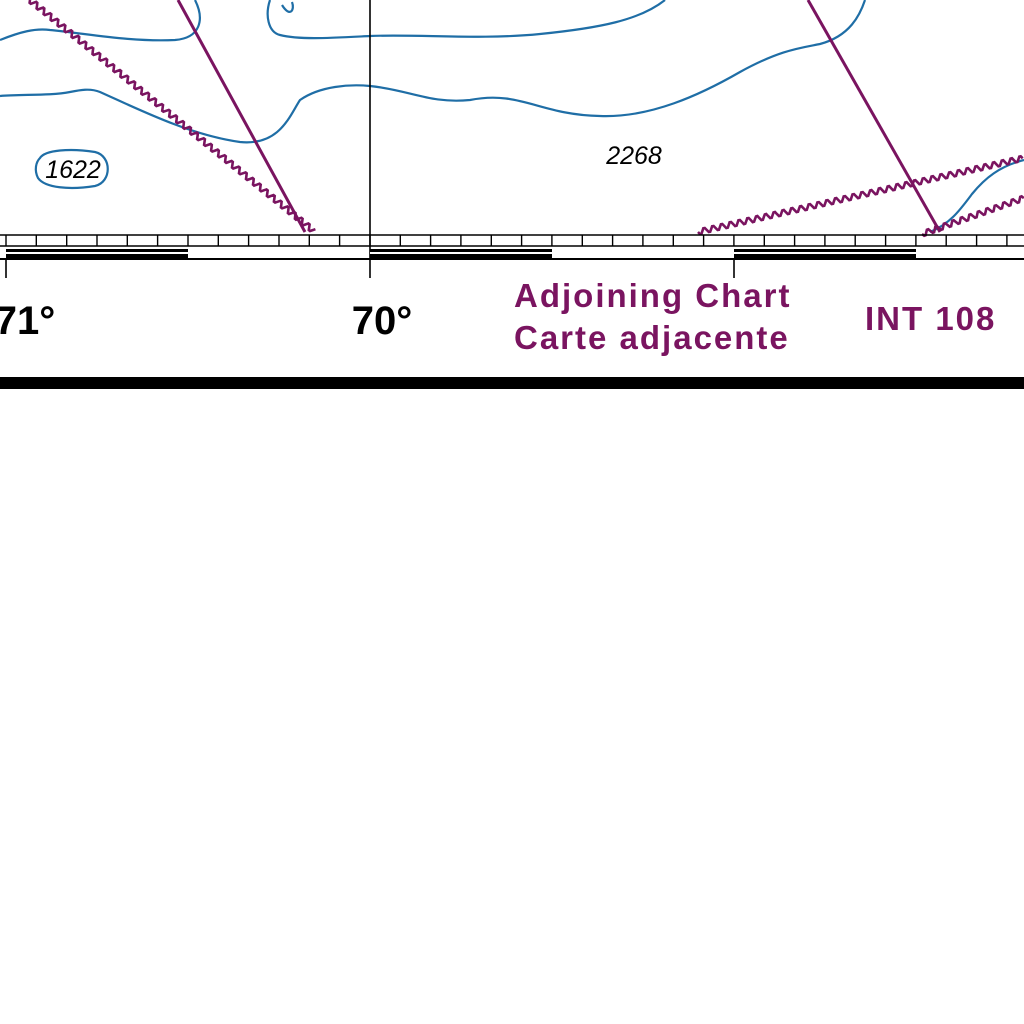 The width and height of the screenshot is (1024, 1024). Describe the element at coordinates (512, 247) in the screenshot. I see `border-scale` at that location.